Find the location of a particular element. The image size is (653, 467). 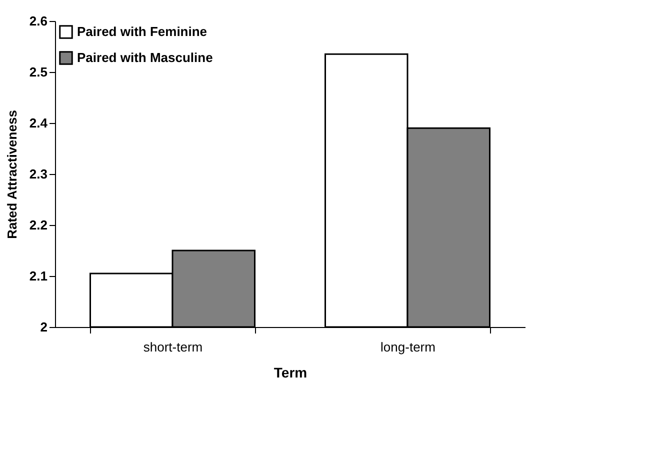

y-tick-label: 2.2 is located at coordinates (38, 225).